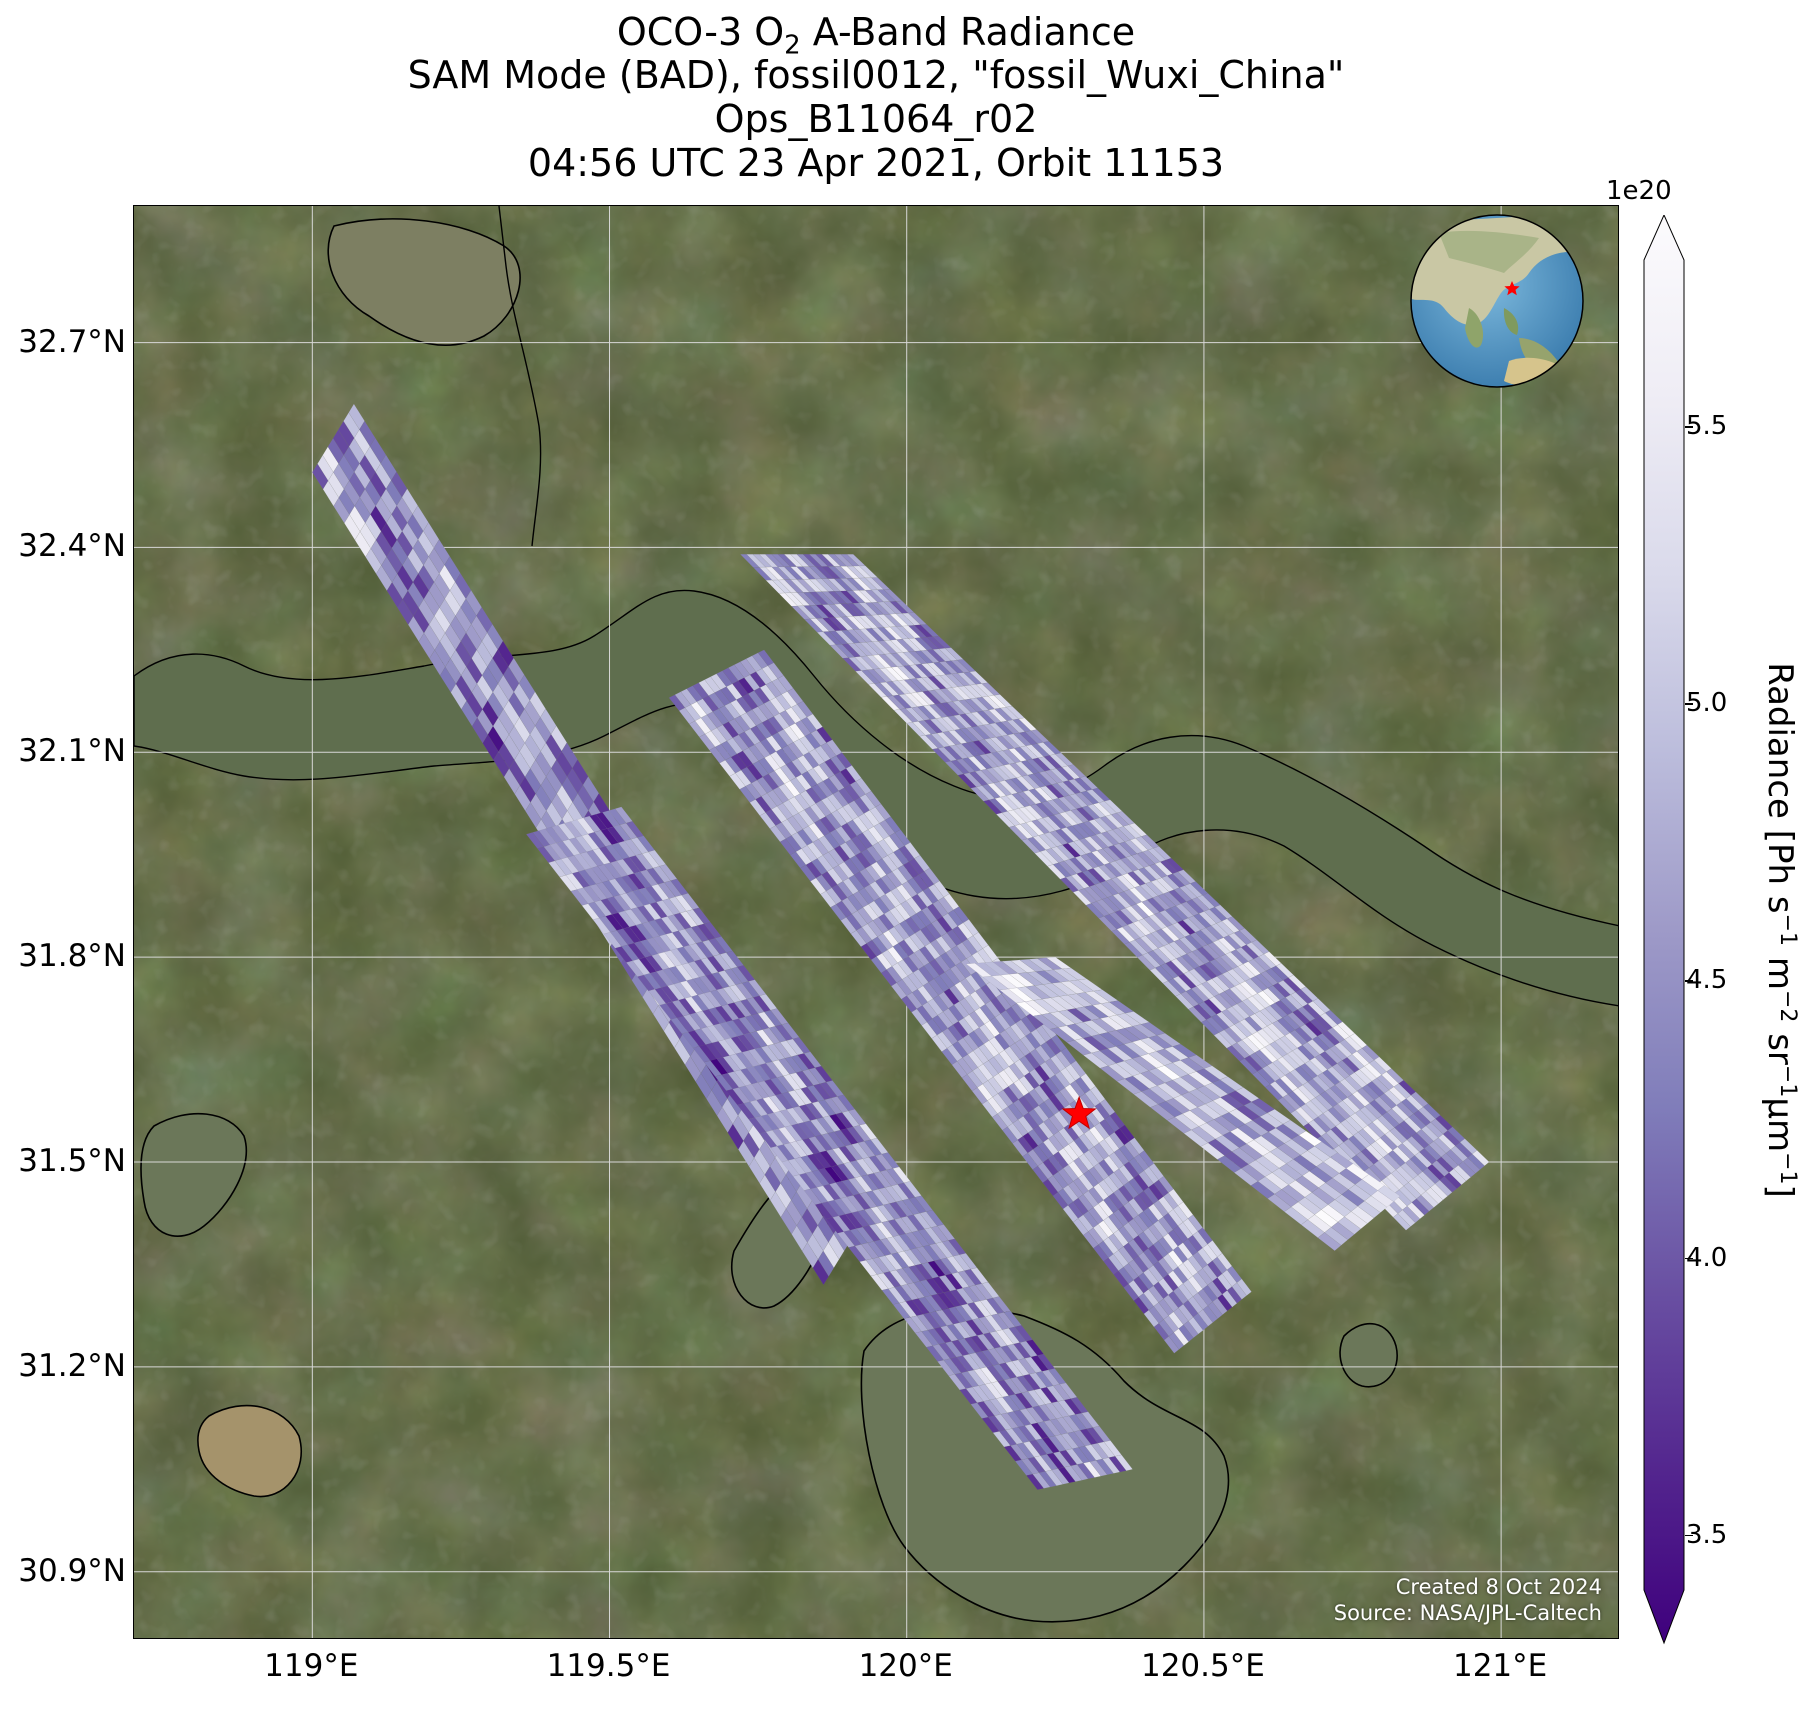  What do you see at coordinates (1079, 1112) in the screenshot?
I see `target-star-marker` at bounding box center [1079, 1112].